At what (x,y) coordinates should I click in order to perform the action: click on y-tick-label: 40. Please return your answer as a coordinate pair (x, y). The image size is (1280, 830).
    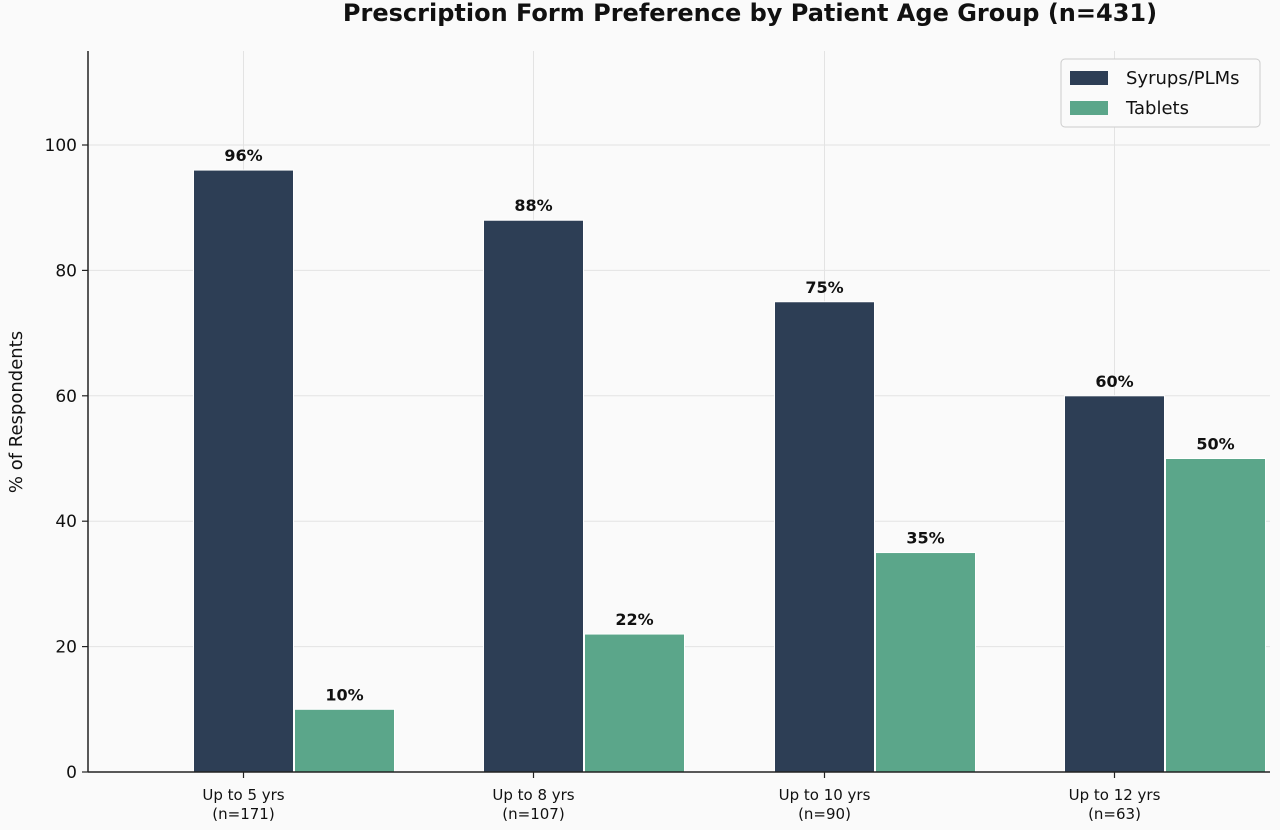
    Looking at the image, I should click on (66, 522).